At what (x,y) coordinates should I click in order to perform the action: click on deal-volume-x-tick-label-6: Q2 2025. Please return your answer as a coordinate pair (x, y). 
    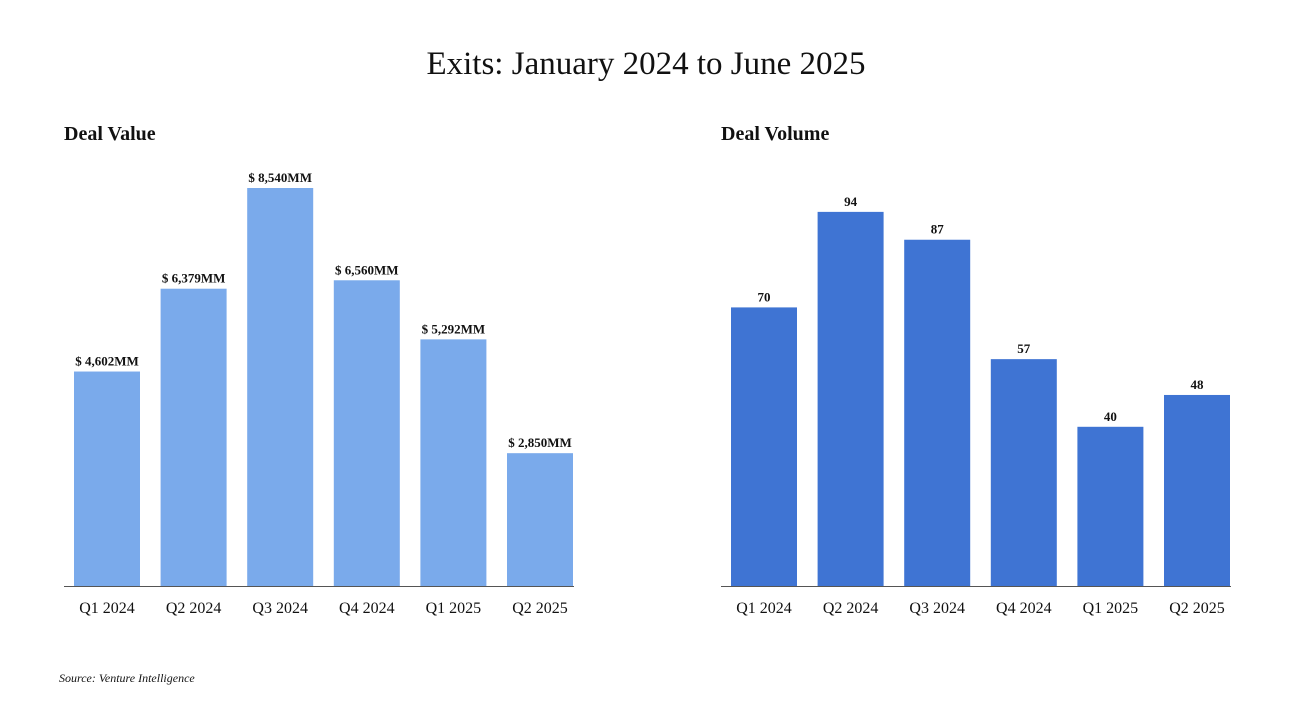
    Looking at the image, I should click on (1197, 608).